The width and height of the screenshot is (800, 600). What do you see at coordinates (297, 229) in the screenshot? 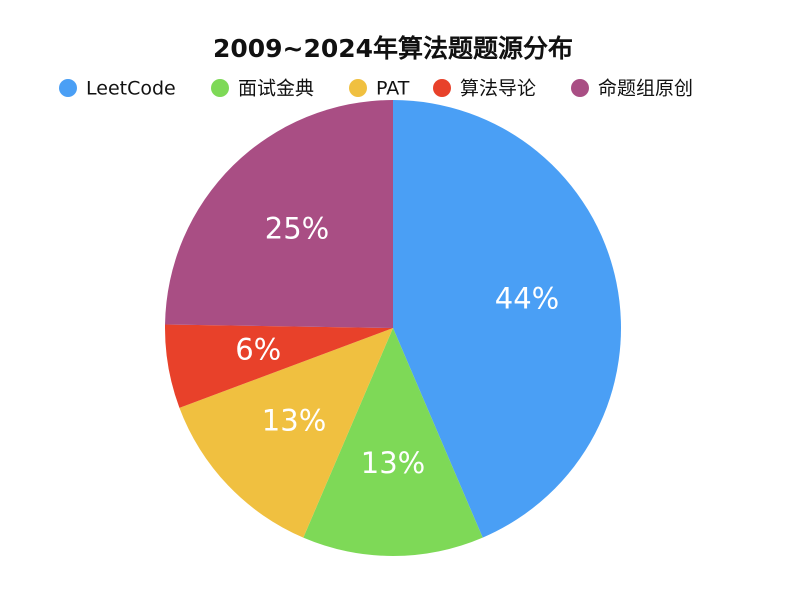
I see `value-label: 25%` at bounding box center [297, 229].